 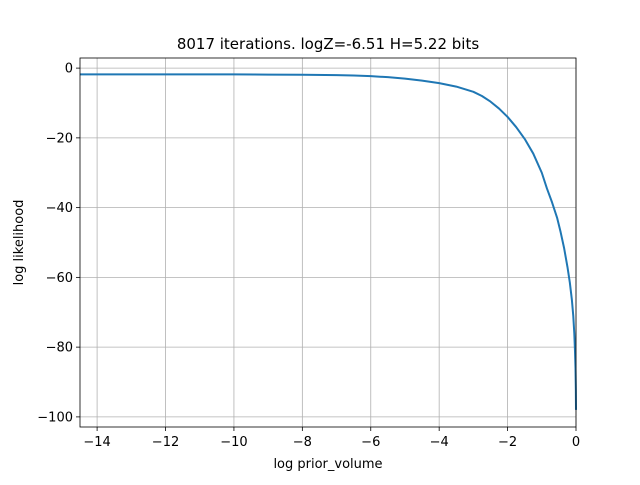 I want to click on y-axis-label: log likelihood, so click(x=19, y=243).